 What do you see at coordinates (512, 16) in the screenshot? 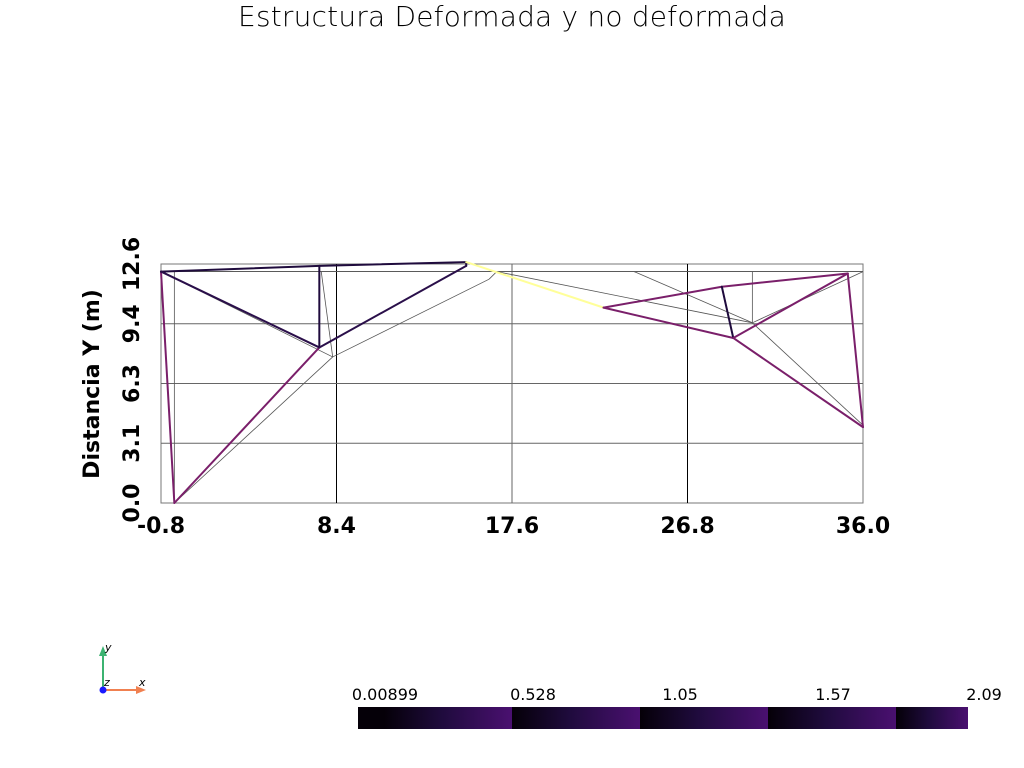
I see `chart-title: Estructura Deformada y no deformada` at bounding box center [512, 16].